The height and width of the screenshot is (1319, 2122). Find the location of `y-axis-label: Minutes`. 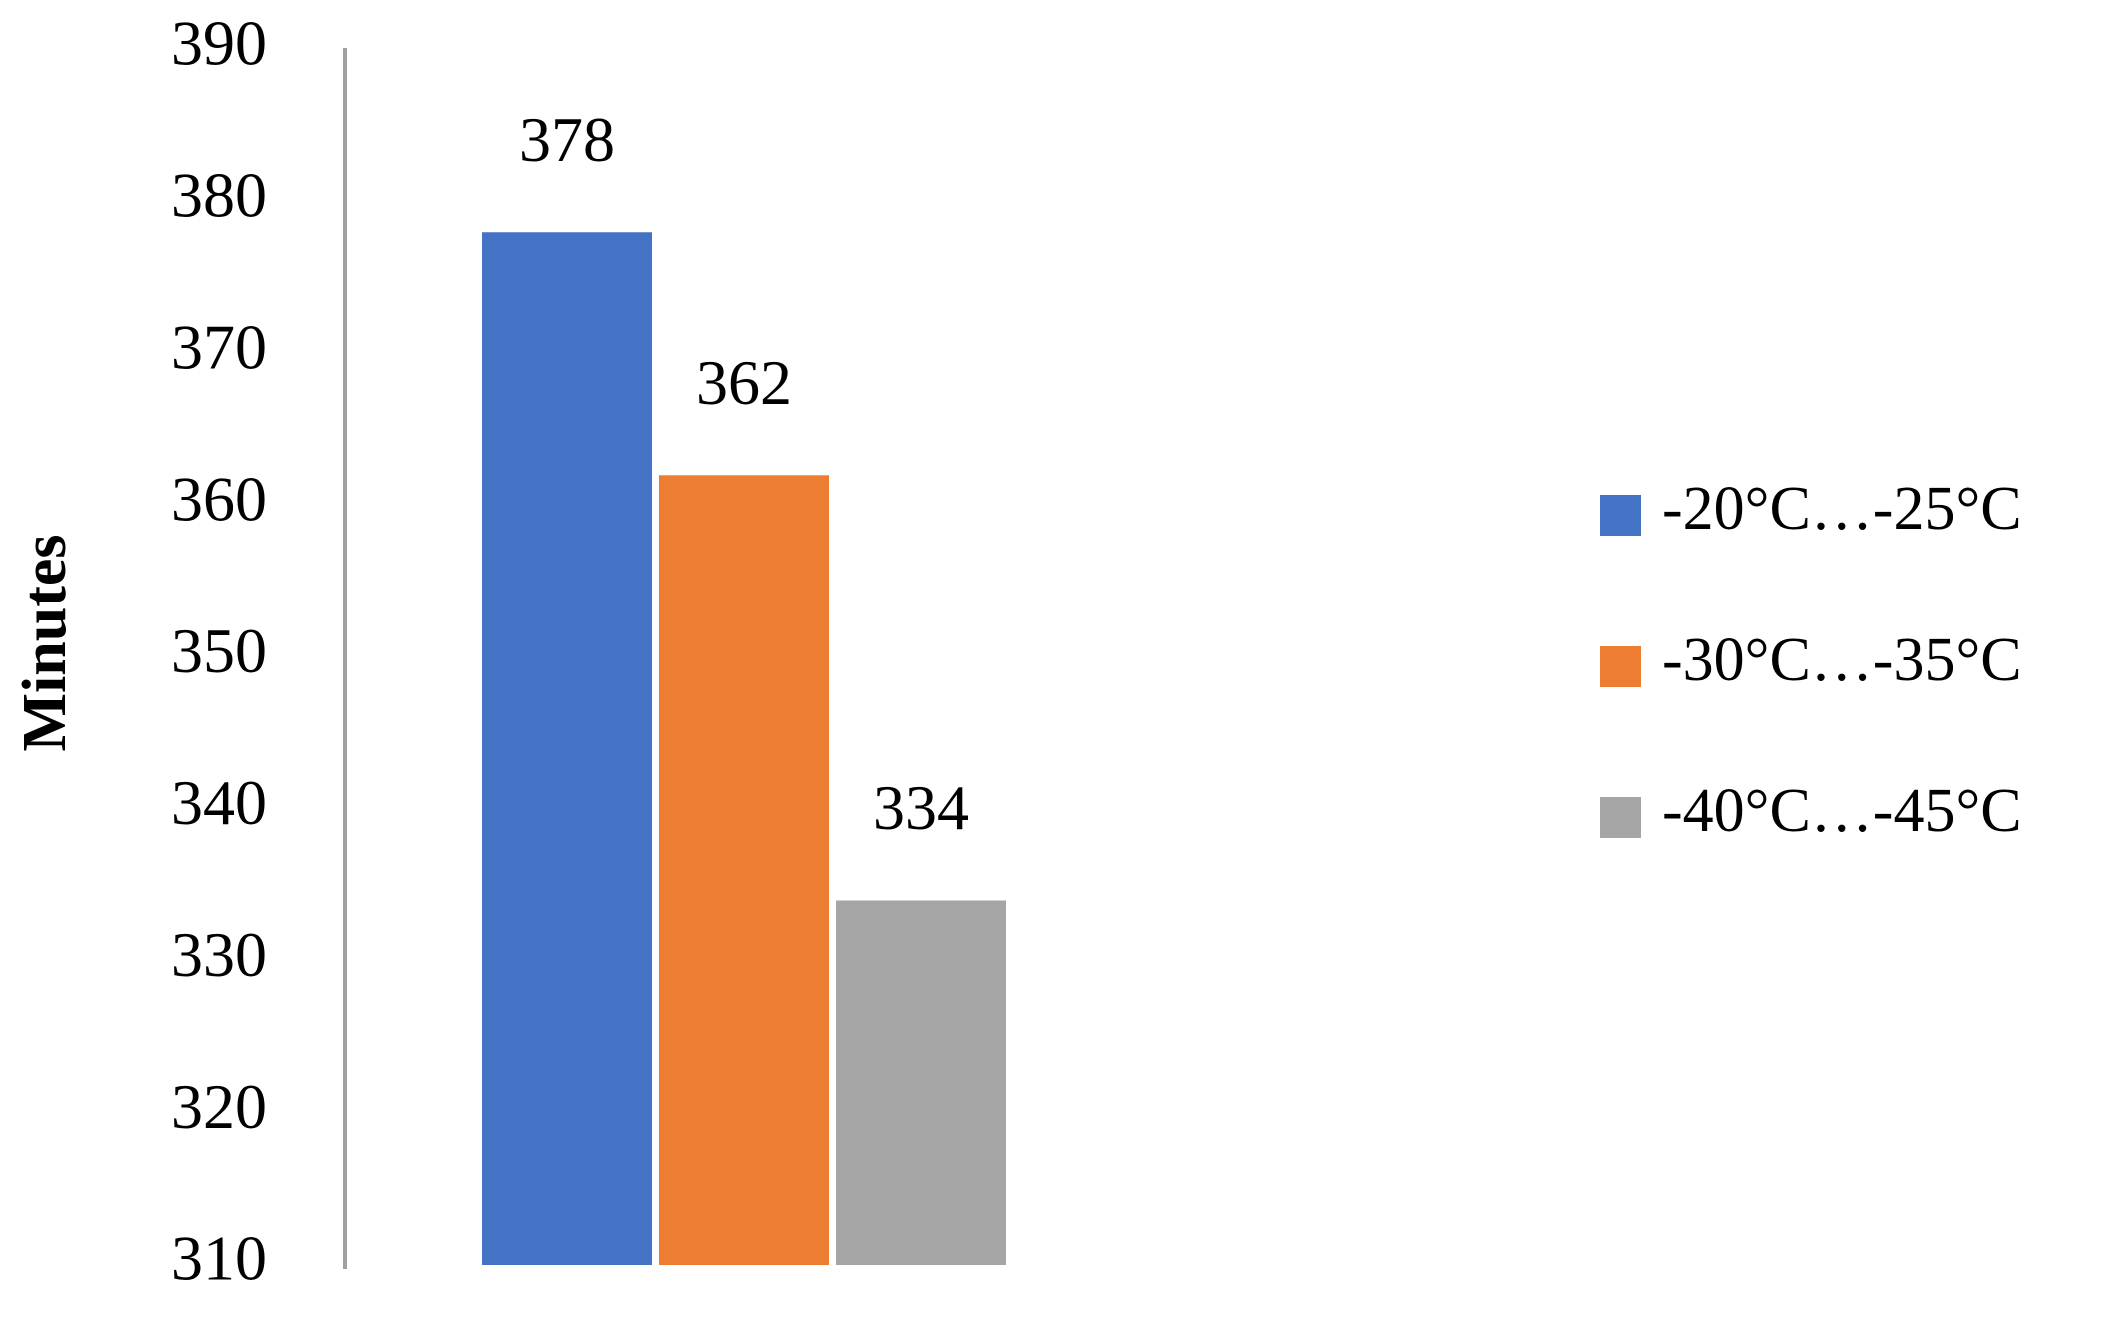

y-axis-label: Minutes is located at coordinates (45, 643).